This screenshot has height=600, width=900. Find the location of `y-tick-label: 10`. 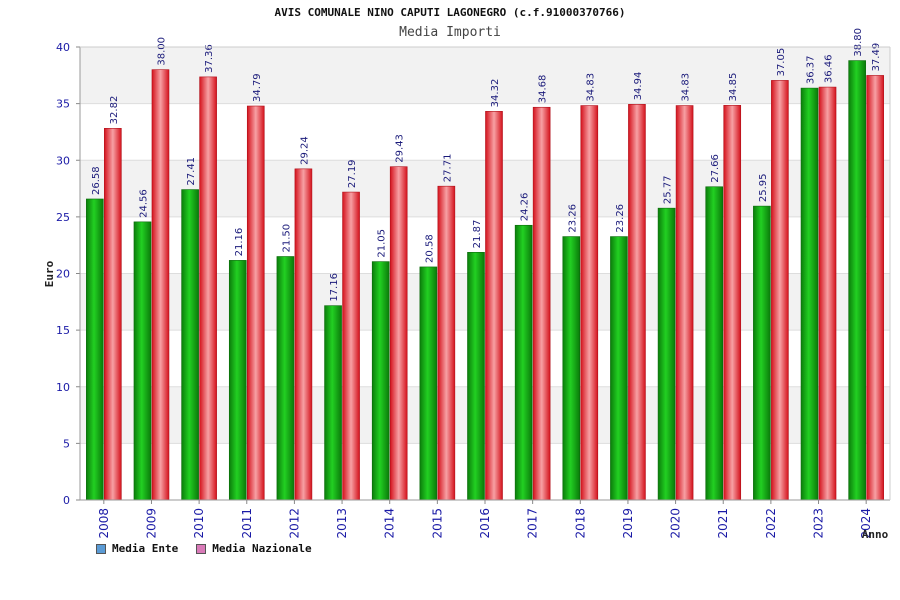

y-tick-label: 10 is located at coordinates (63, 387).